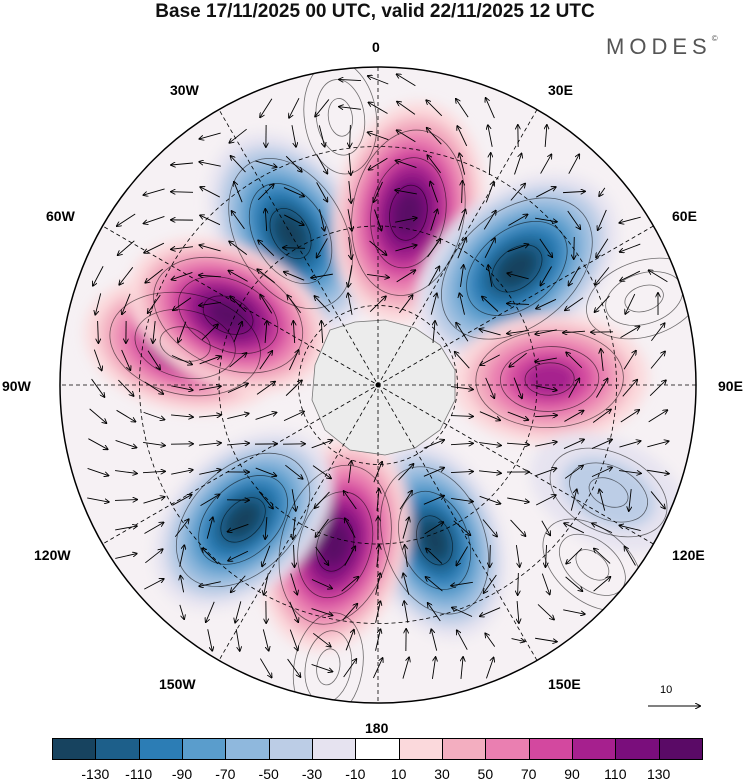 The width and height of the screenshot is (750, 784). I want to click on south-pole-marker, so click(378, 385).